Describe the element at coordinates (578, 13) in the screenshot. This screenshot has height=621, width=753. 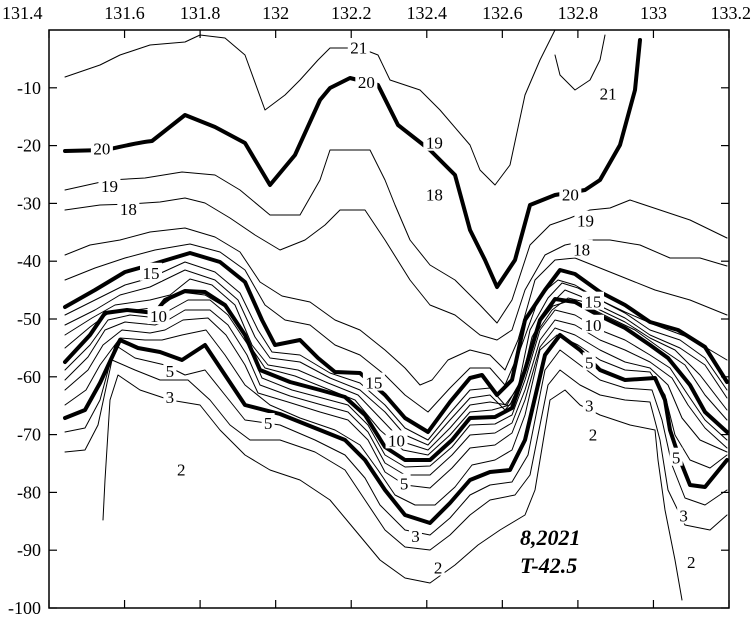
I see `x-tick-label: 132.8` at that location.